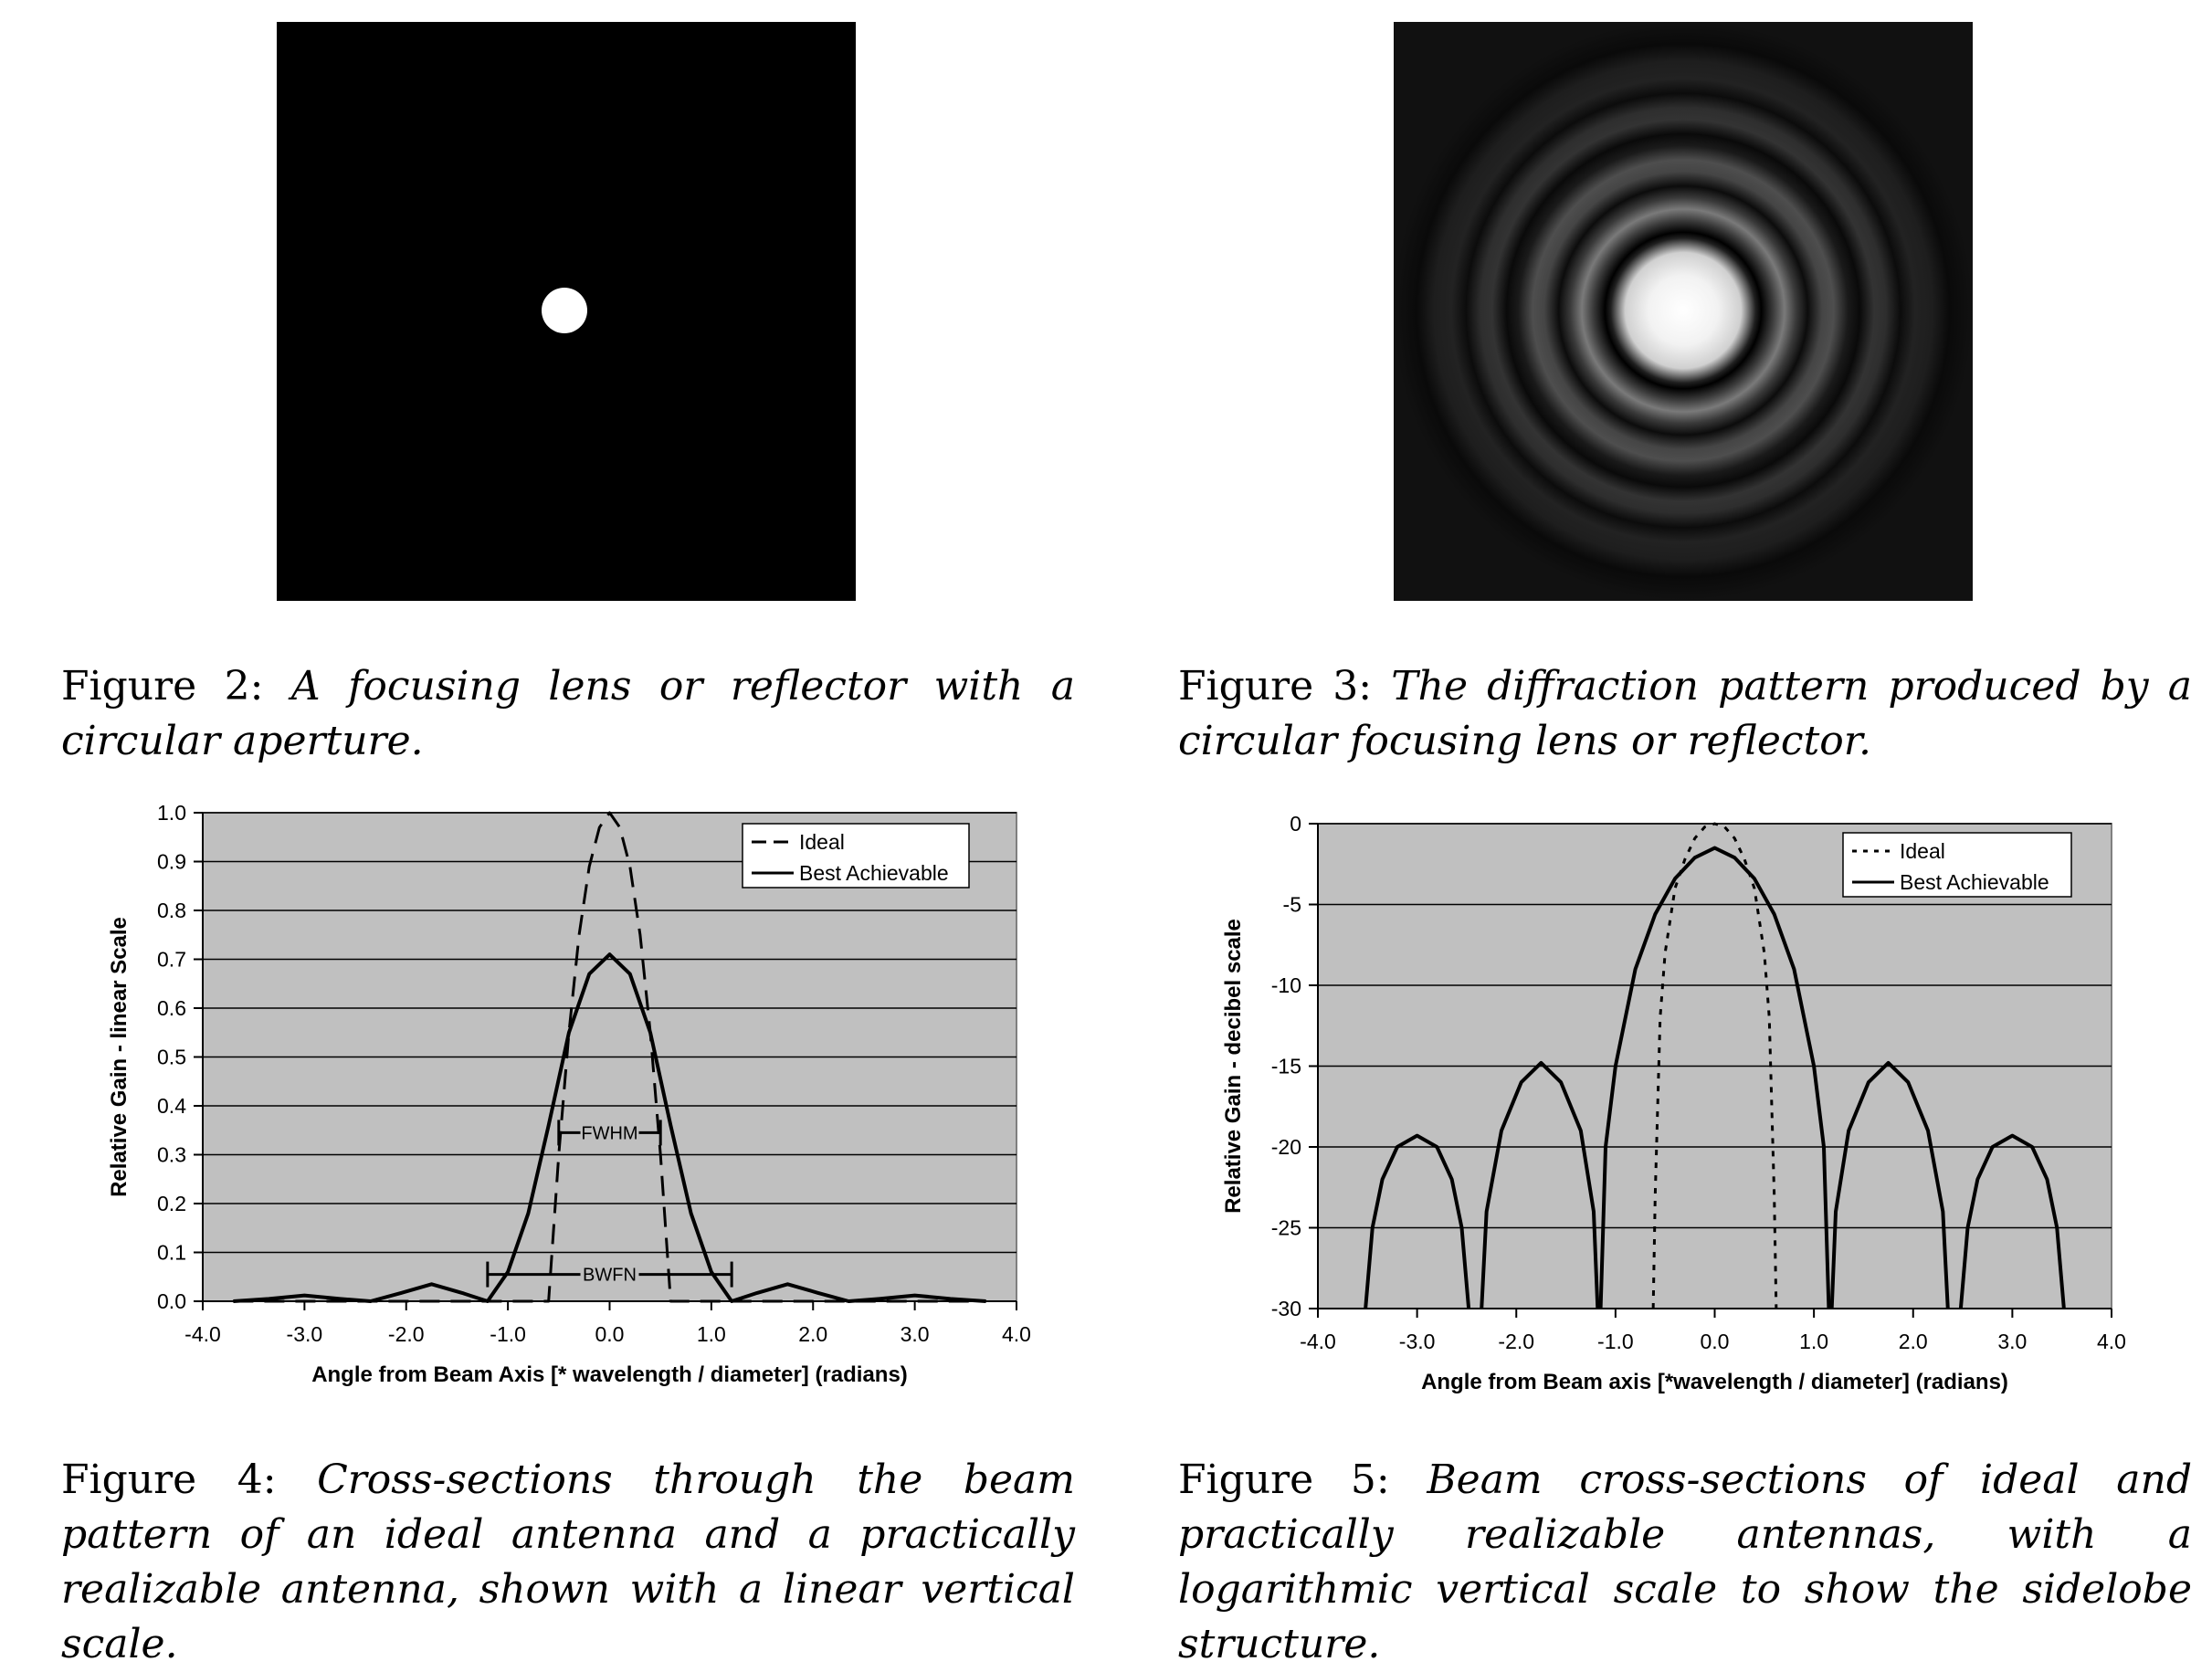  What do you see at coordinates (1286, 985) in the screenshot?
I see `y-tick-label: -10` at bounding box center [1286, 985].